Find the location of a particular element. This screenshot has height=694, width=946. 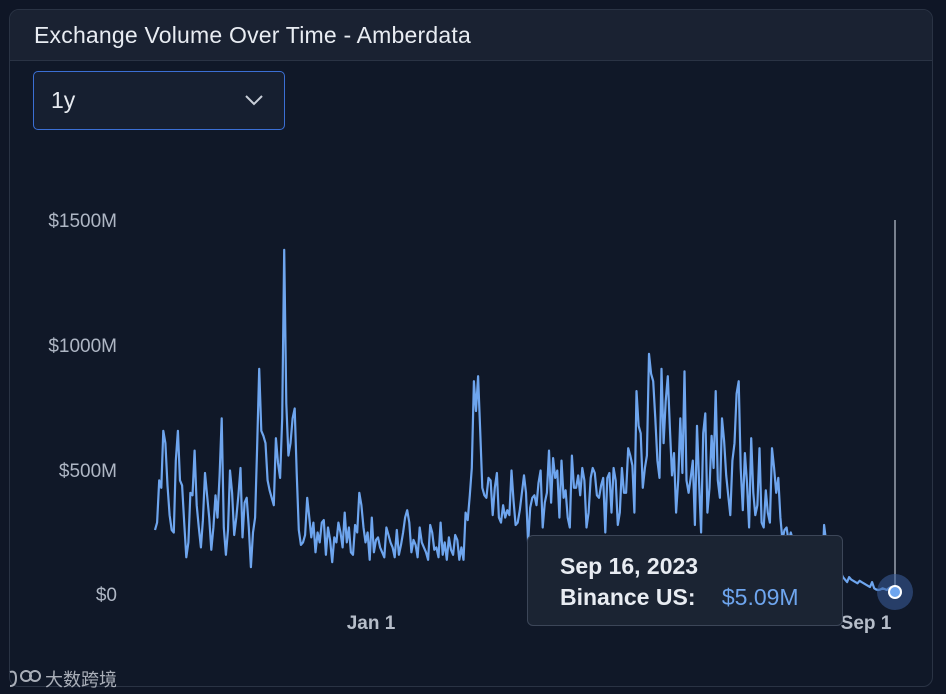

card-header: Exchange Volume Over Time - Amberdata is located at coordinates (471, 35).